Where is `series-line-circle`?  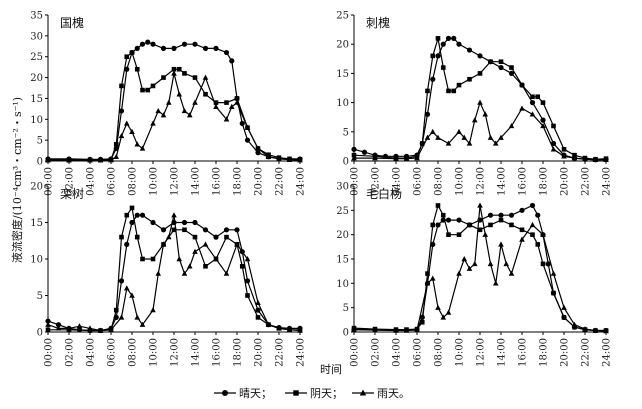
series-line-circle is located at coordinates (174, 100).